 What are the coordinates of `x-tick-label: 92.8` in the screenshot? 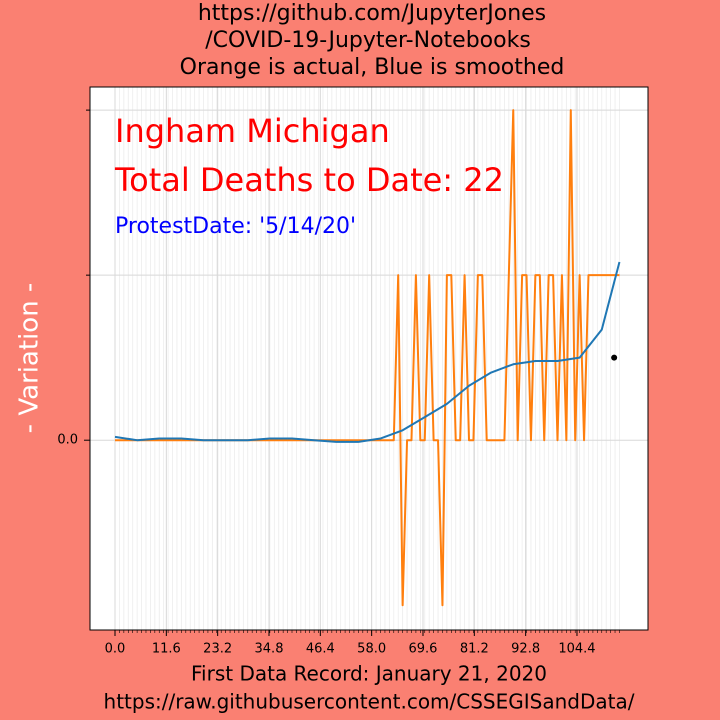 It's located at (525, 649).